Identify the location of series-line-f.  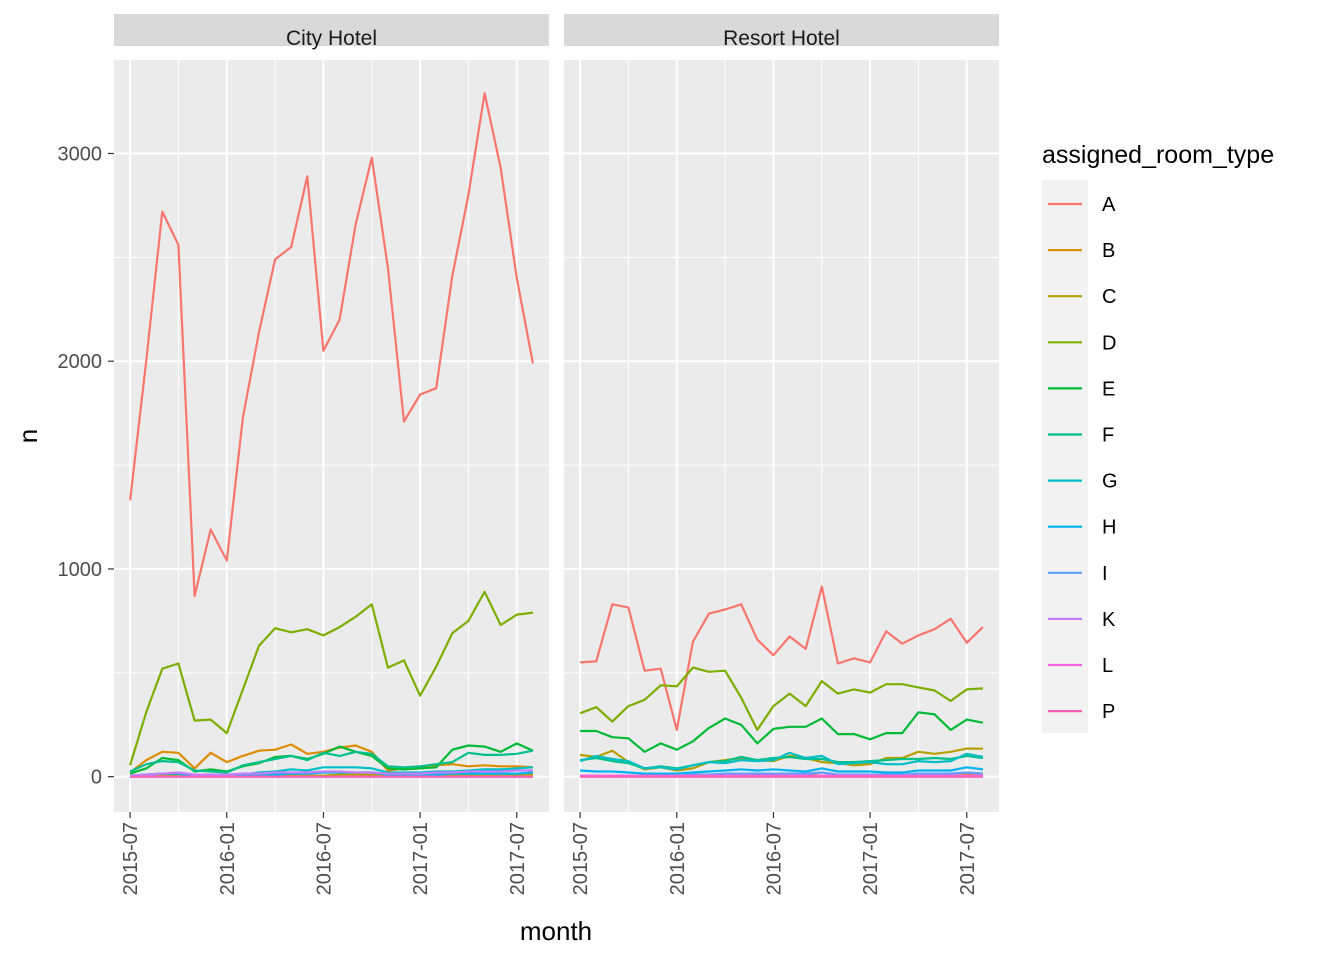
(331, 761).